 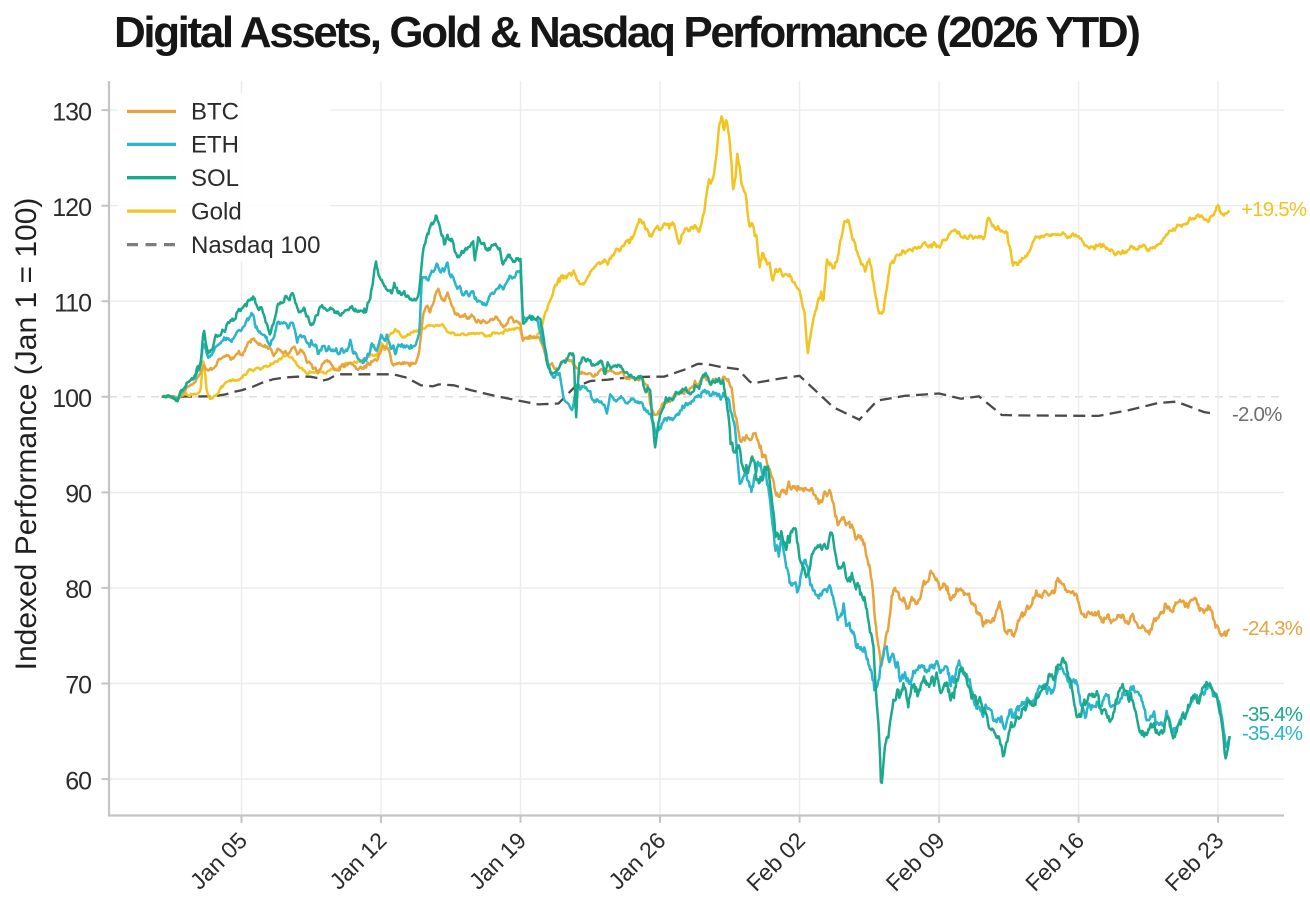 I want to click on svg-text: Gold, so click(x=216, y=211).